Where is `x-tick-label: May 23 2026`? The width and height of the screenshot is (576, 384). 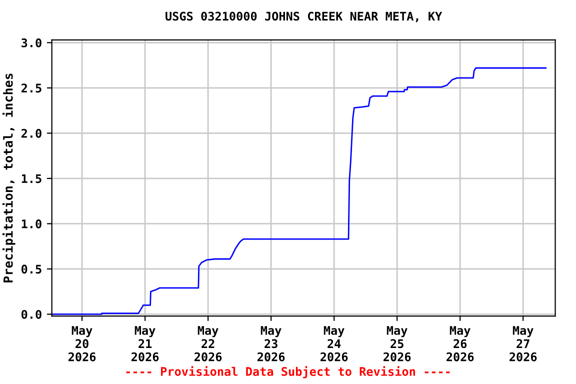
x-tick-label: May 23 2026 is located at coordinates (271, 344).